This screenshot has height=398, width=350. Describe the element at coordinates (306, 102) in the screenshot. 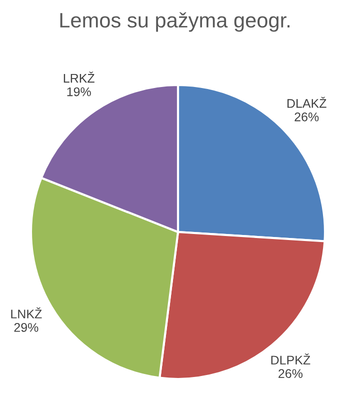

I see `slice-label: DLAKŽ` at that location.